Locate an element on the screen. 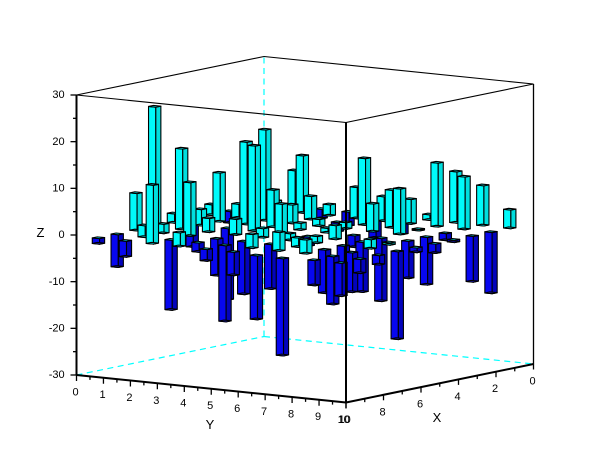  svg-text: -10 is located at coordinates (57, 282).